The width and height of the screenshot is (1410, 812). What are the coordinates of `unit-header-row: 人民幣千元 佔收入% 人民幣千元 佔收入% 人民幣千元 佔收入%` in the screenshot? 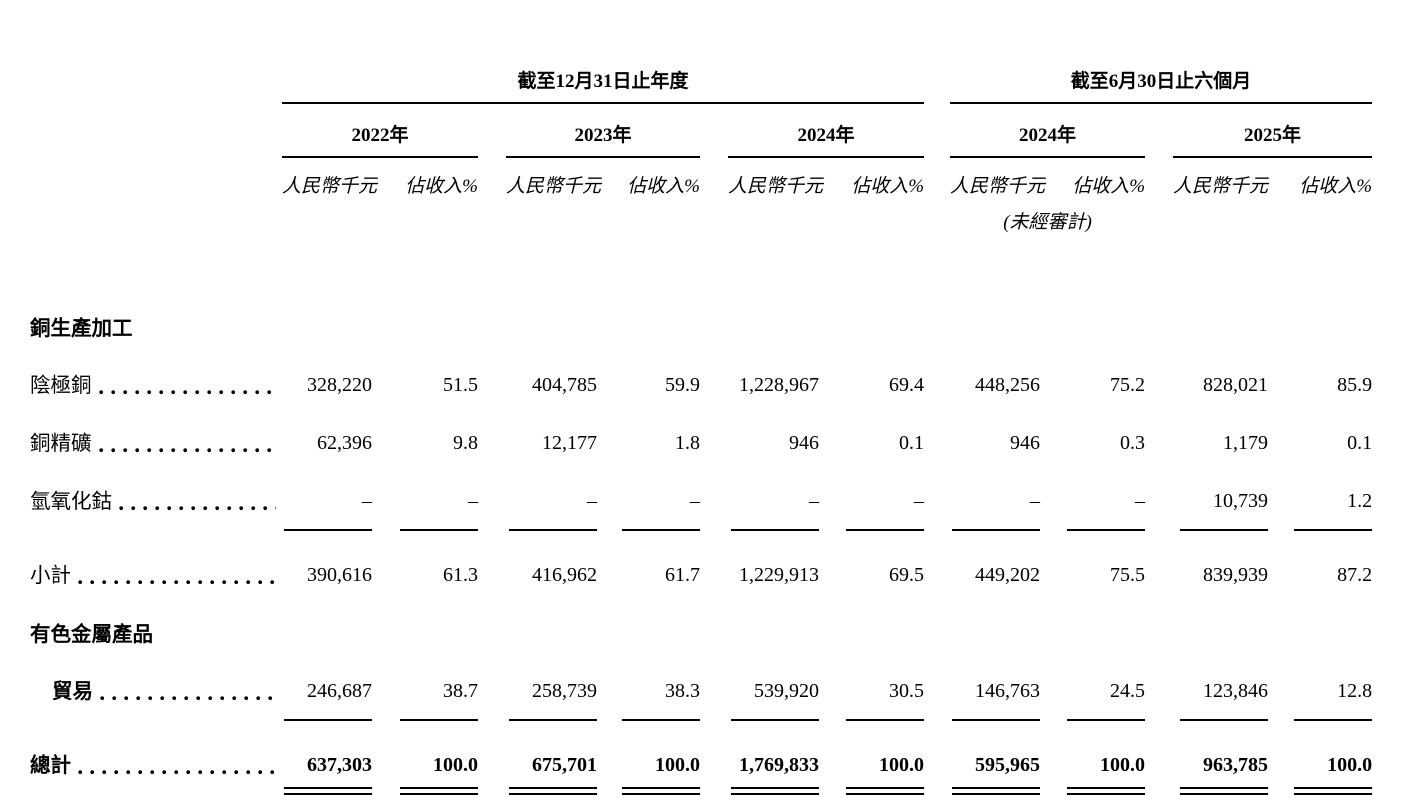 It's located at (701, 177).